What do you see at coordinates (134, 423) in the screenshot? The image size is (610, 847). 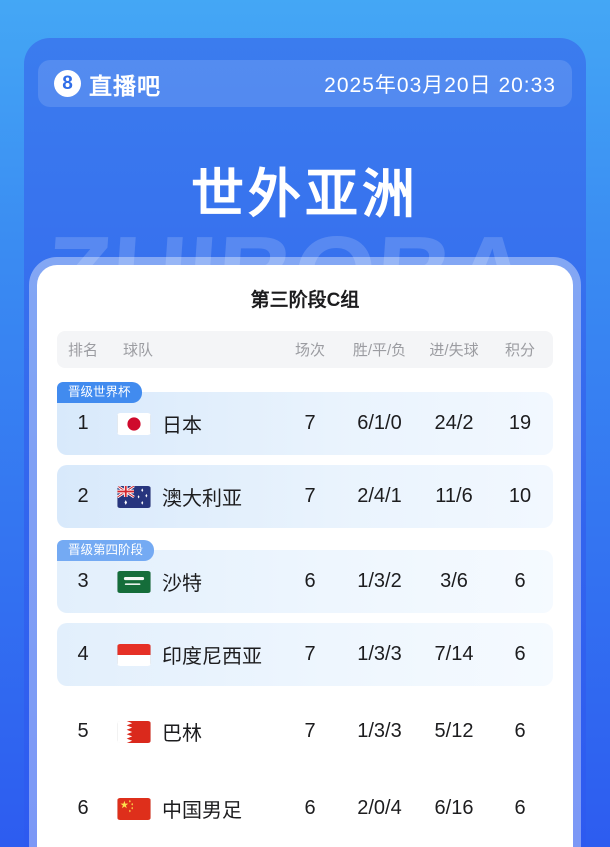 I see `japan-flag-icon` at bounding box center [134, 423].